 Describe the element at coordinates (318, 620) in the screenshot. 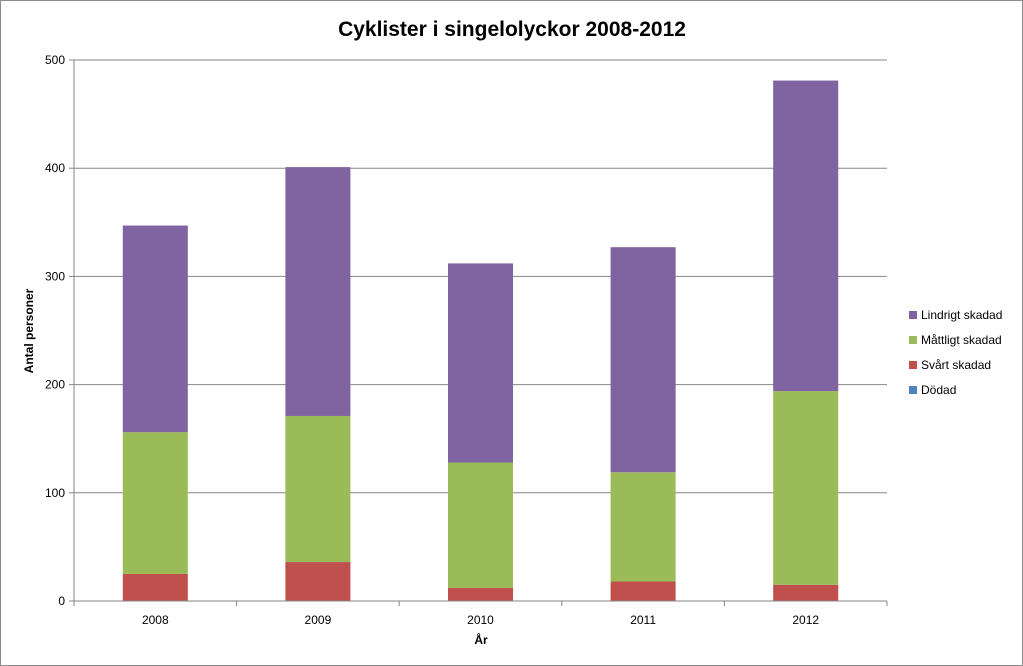

I see `x-tick-label: 2009` at that location.